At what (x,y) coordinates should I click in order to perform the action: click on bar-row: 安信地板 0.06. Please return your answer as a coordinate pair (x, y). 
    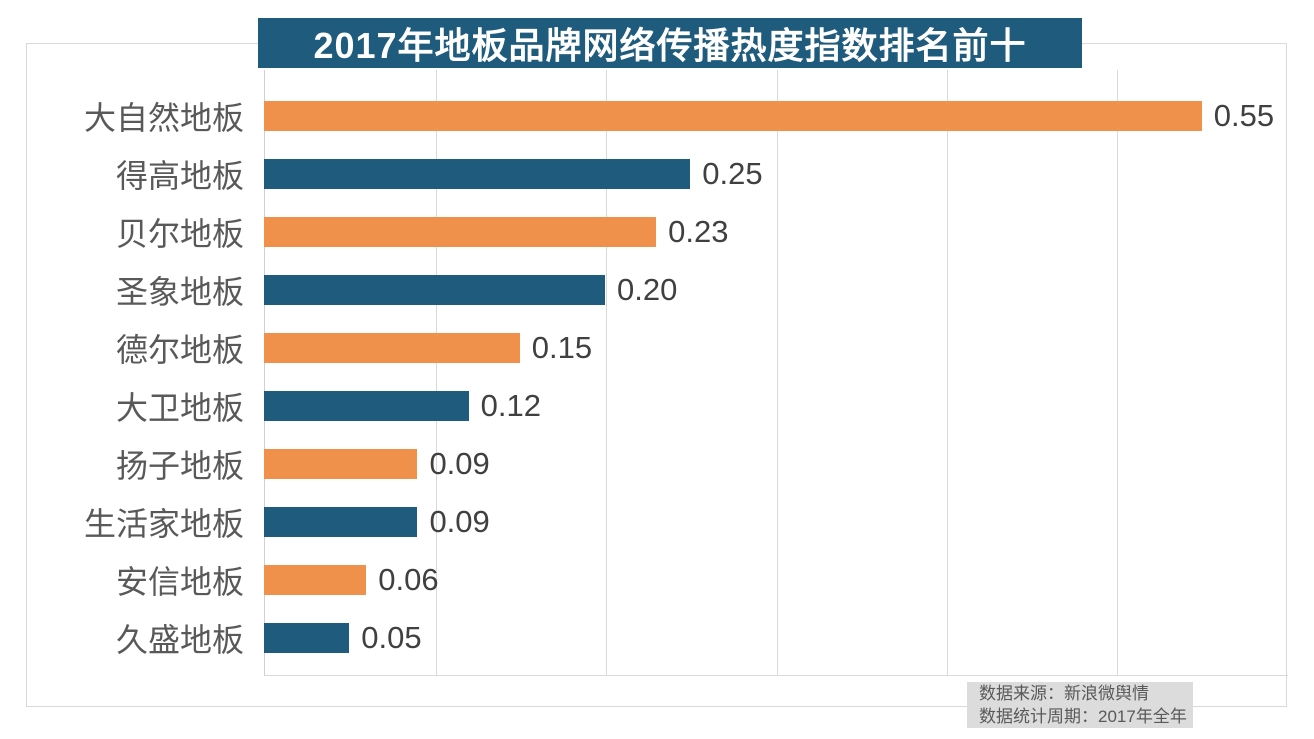
    Looking at the image, I should click on (656, 580).